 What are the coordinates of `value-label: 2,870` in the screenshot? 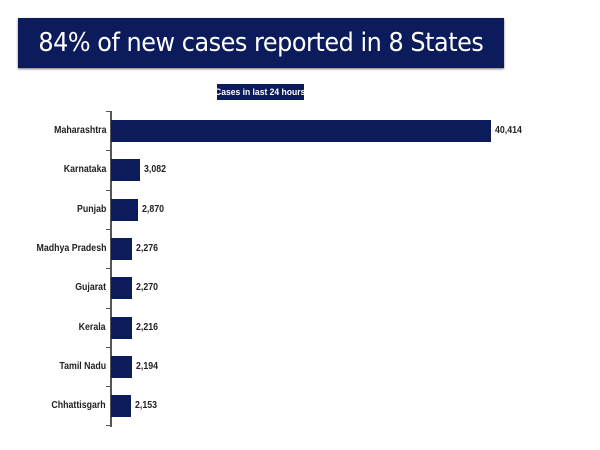 It's located at (153, 209).